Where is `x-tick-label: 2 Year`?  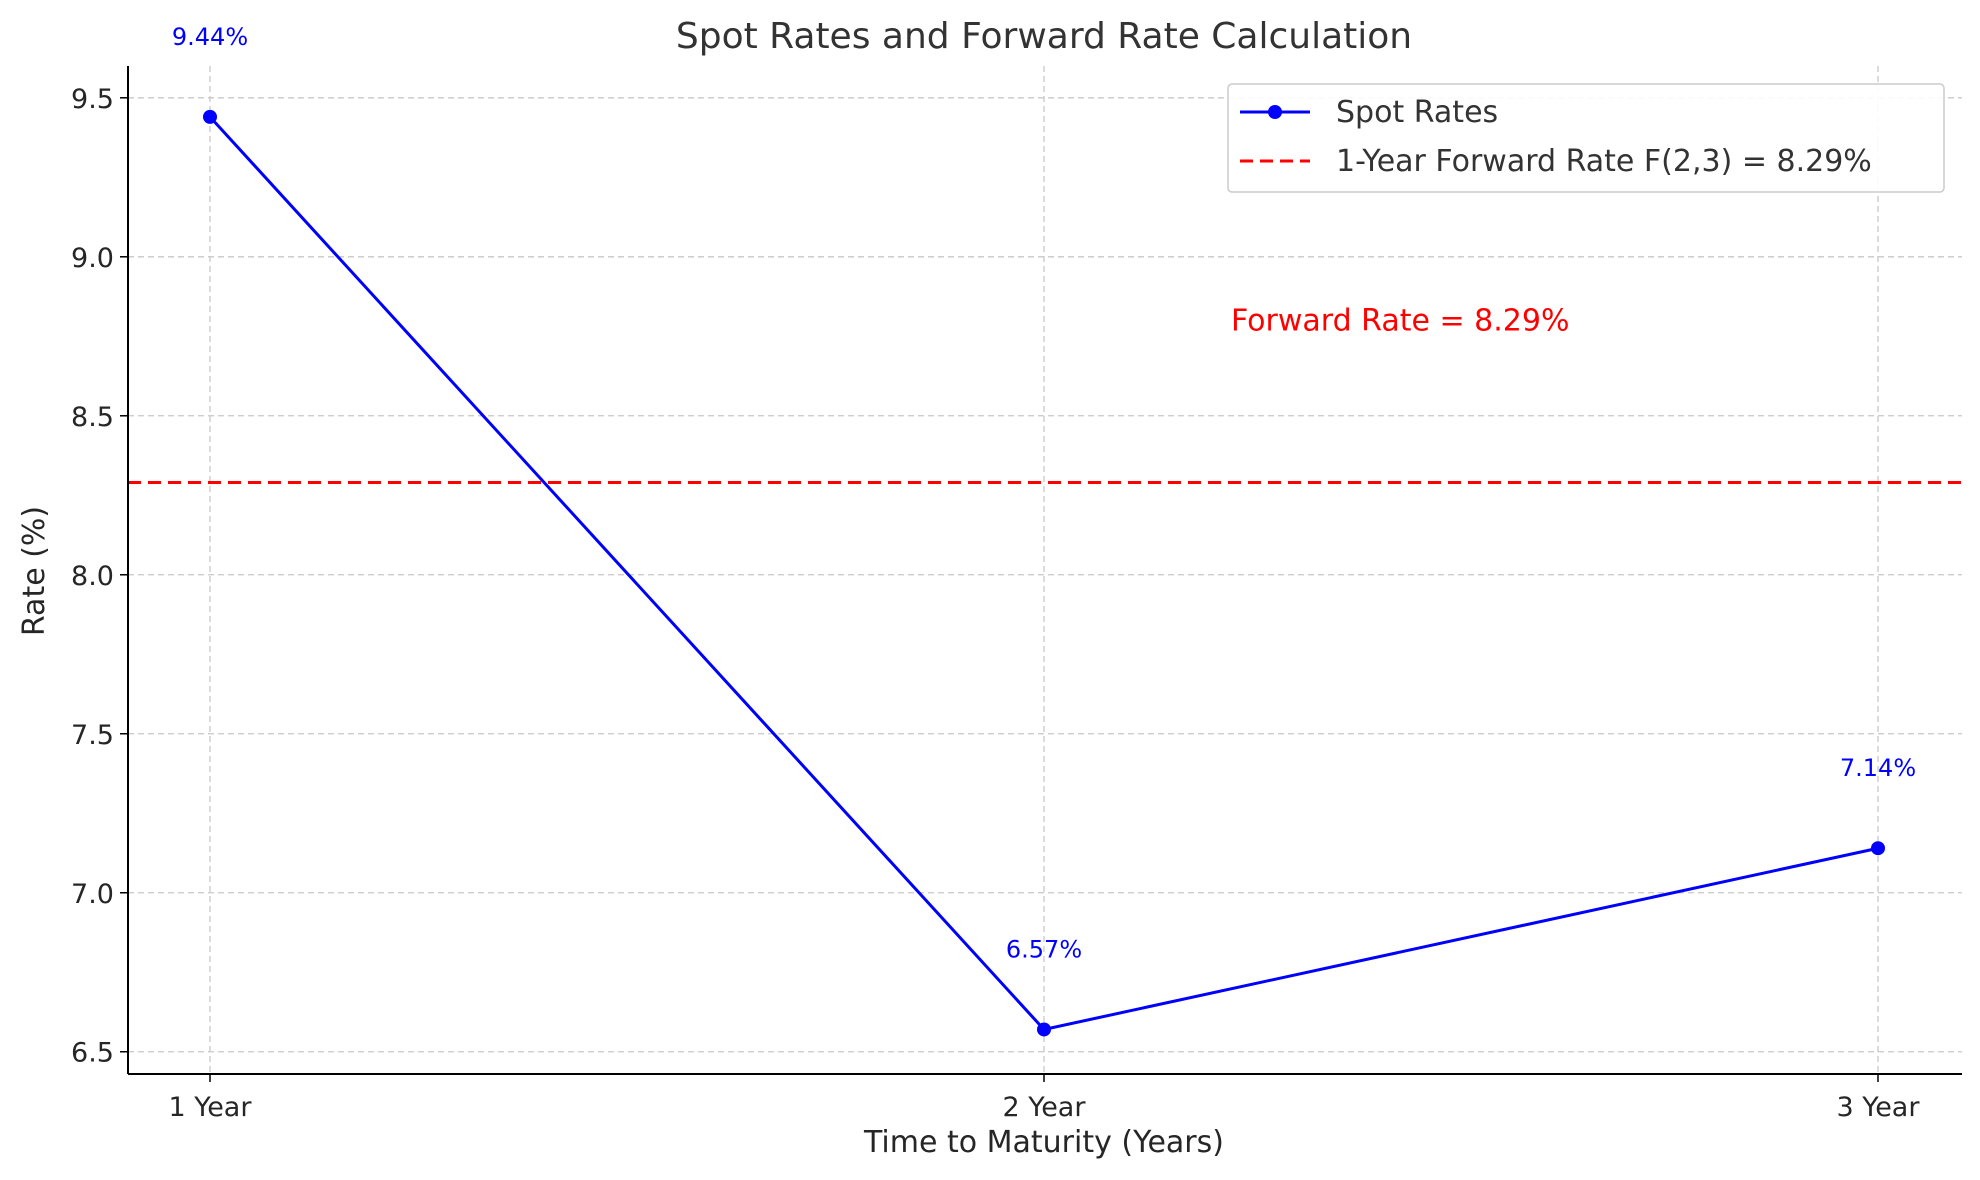
x-tick-label: 2 Year is located at coordinates (1045, 1107).